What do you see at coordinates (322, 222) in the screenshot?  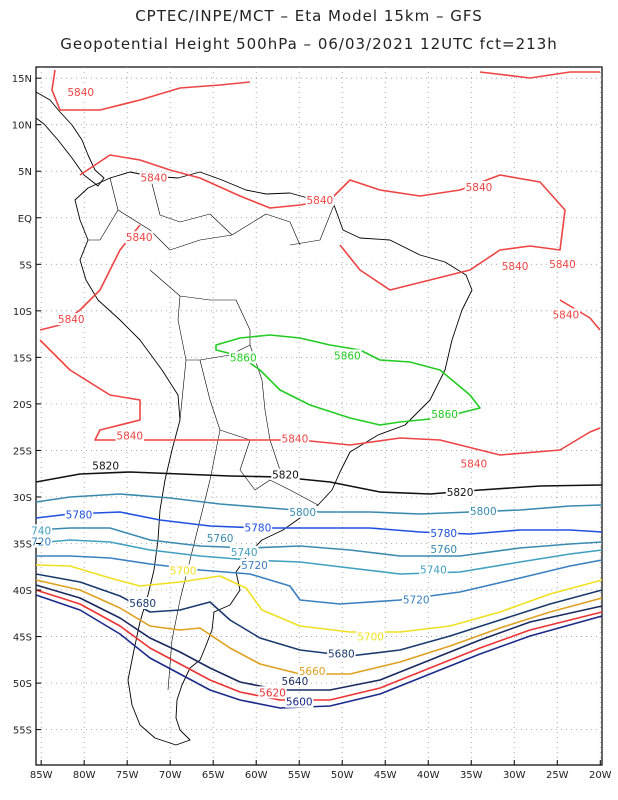 I see `contour-5840-amazon` at bounding box center [322, 222].